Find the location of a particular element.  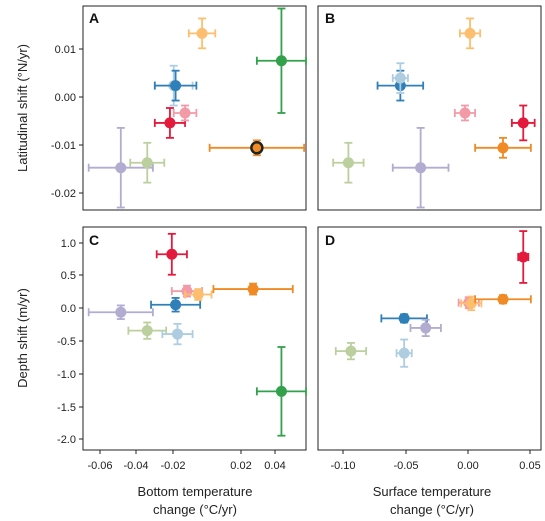

panel-a-label: A is located at coordinates (94, 18).